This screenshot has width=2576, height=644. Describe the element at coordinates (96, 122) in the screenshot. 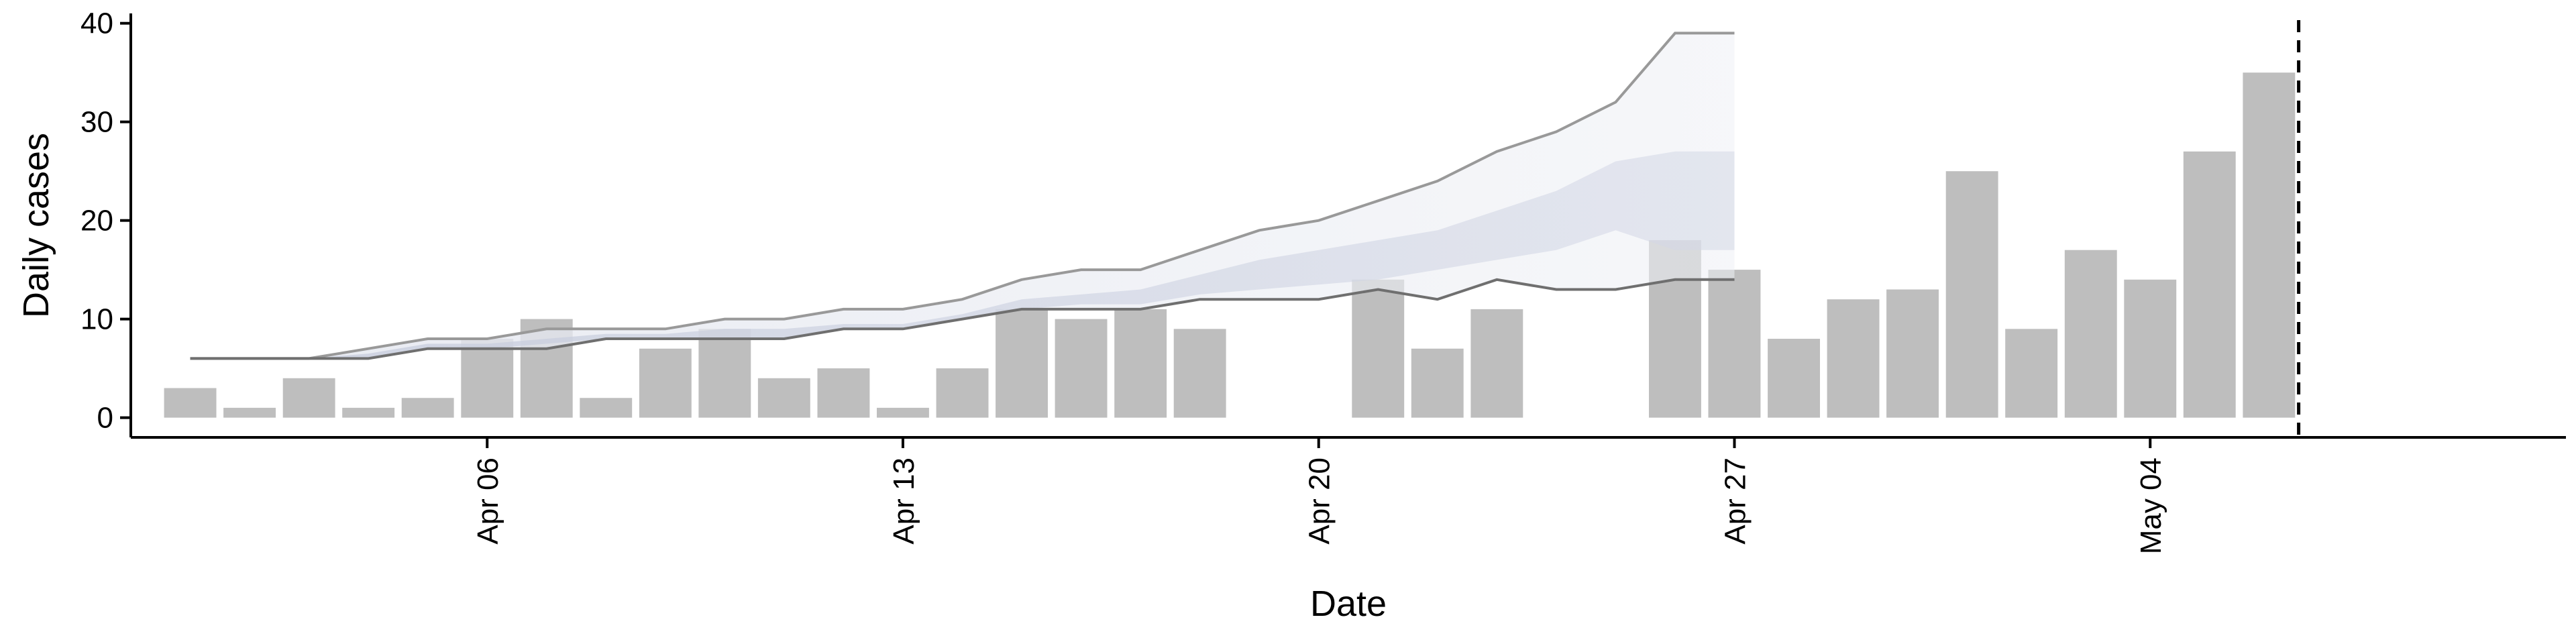

I see `y-tick-label-30: 30` at that location.